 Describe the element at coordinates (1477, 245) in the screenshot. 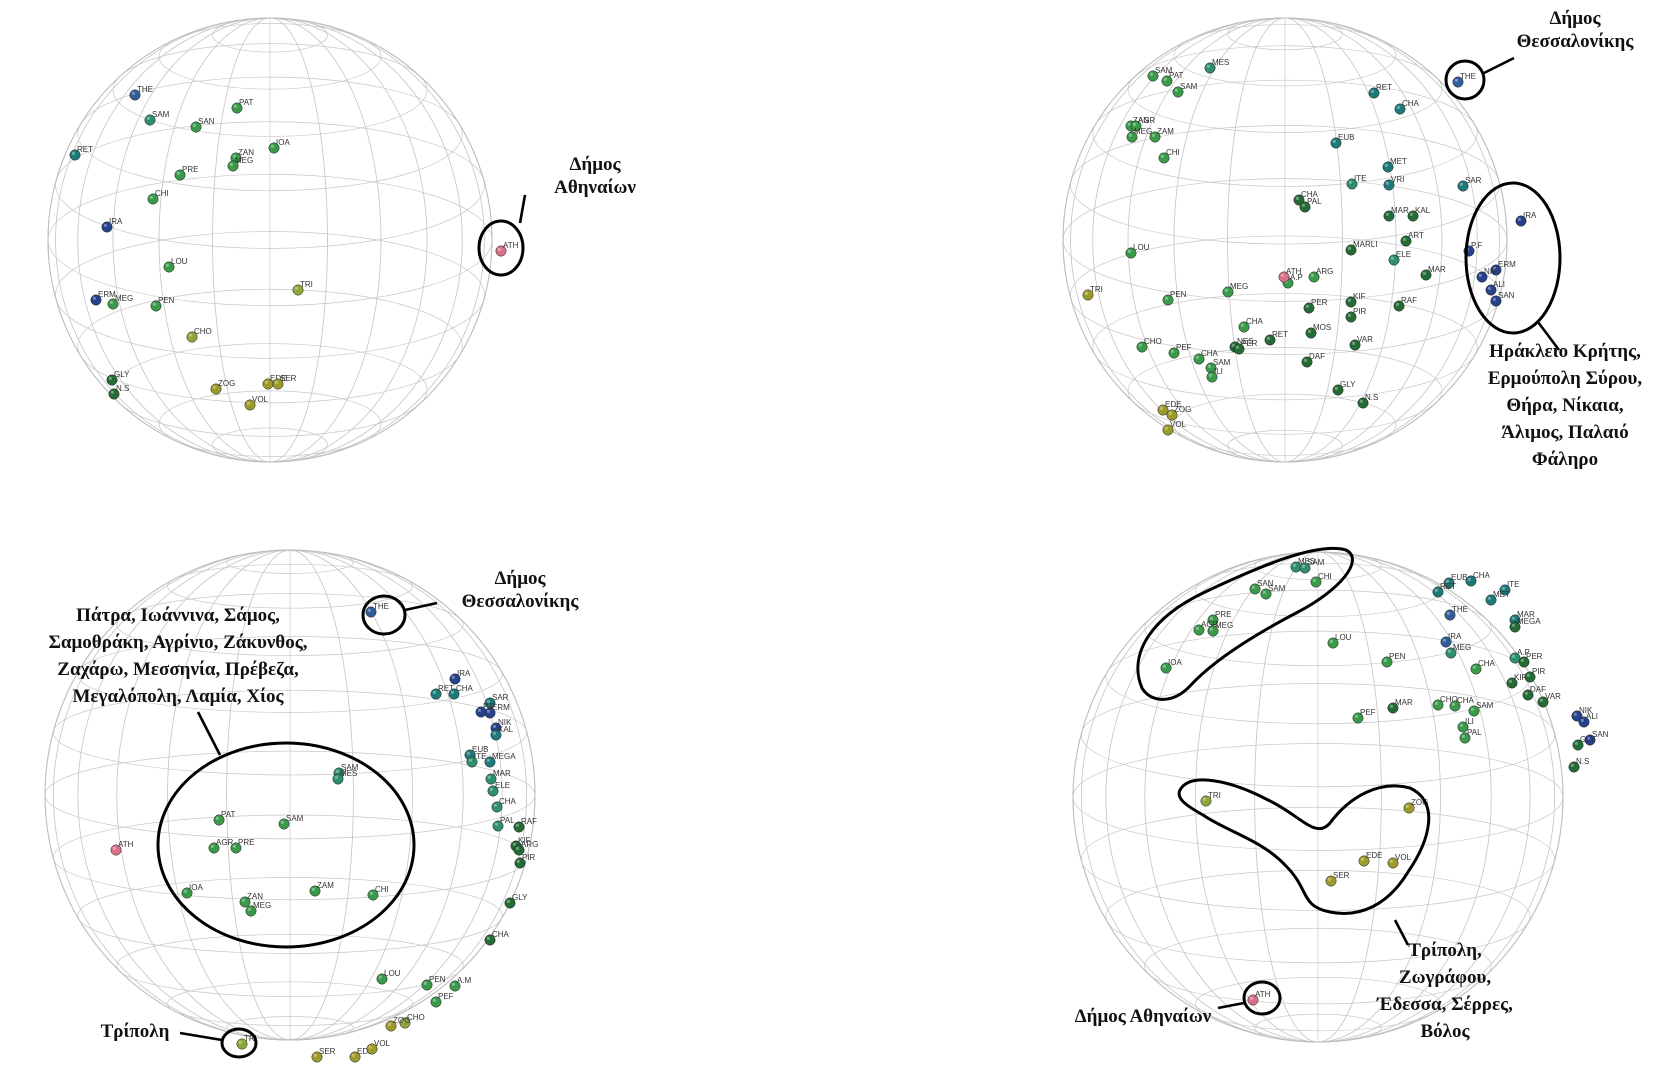

I see `point-label: P.F` at that location.